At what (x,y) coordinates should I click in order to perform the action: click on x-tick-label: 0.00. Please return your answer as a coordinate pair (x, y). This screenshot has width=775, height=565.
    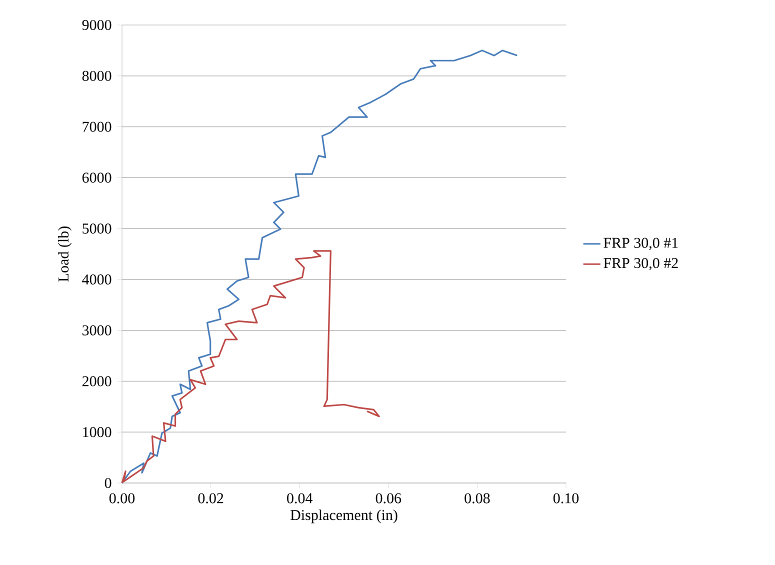
    Looking at the image, I should click on (122, 498).